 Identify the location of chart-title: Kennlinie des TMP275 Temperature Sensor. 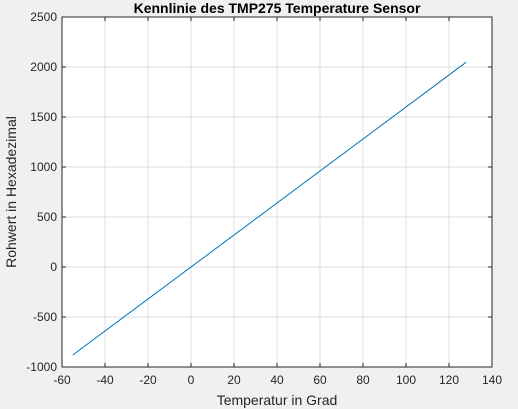
(277, 8).